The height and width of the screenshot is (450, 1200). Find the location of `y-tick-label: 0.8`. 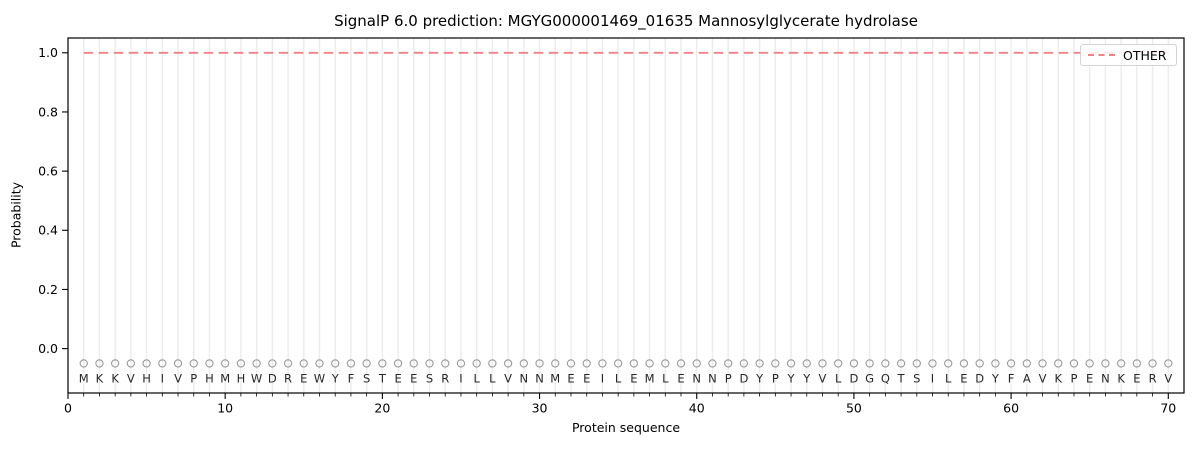

y-tick-label: 0.8 is located at coordinates (48, 111).